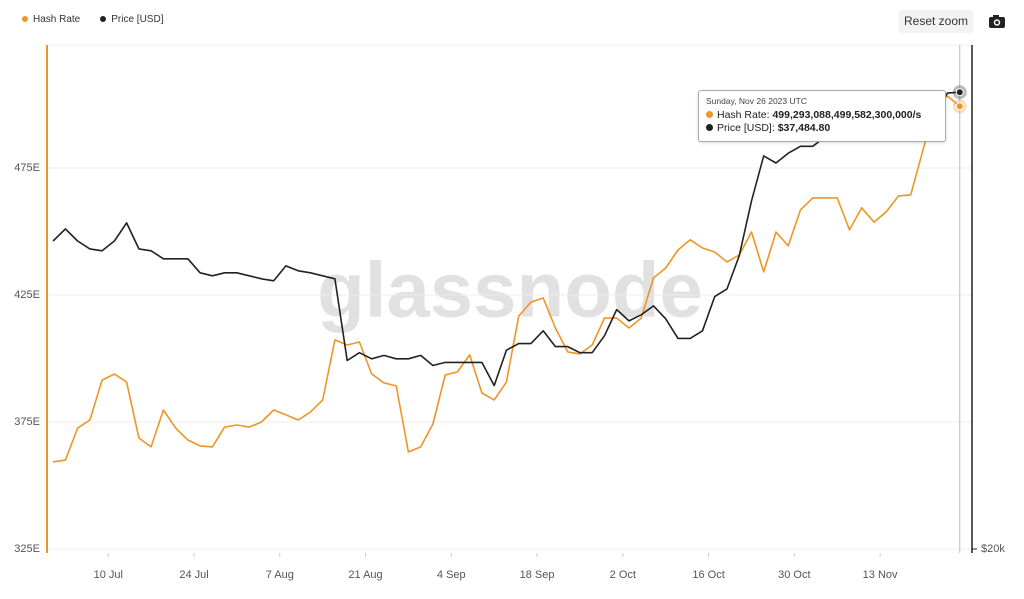 This screenshot has height=599, width=1024. What do you see at coordinates (804, 128) in the screenshot?
I see `tooltip-value: $37,484.80` at bounding box center [804, 128].